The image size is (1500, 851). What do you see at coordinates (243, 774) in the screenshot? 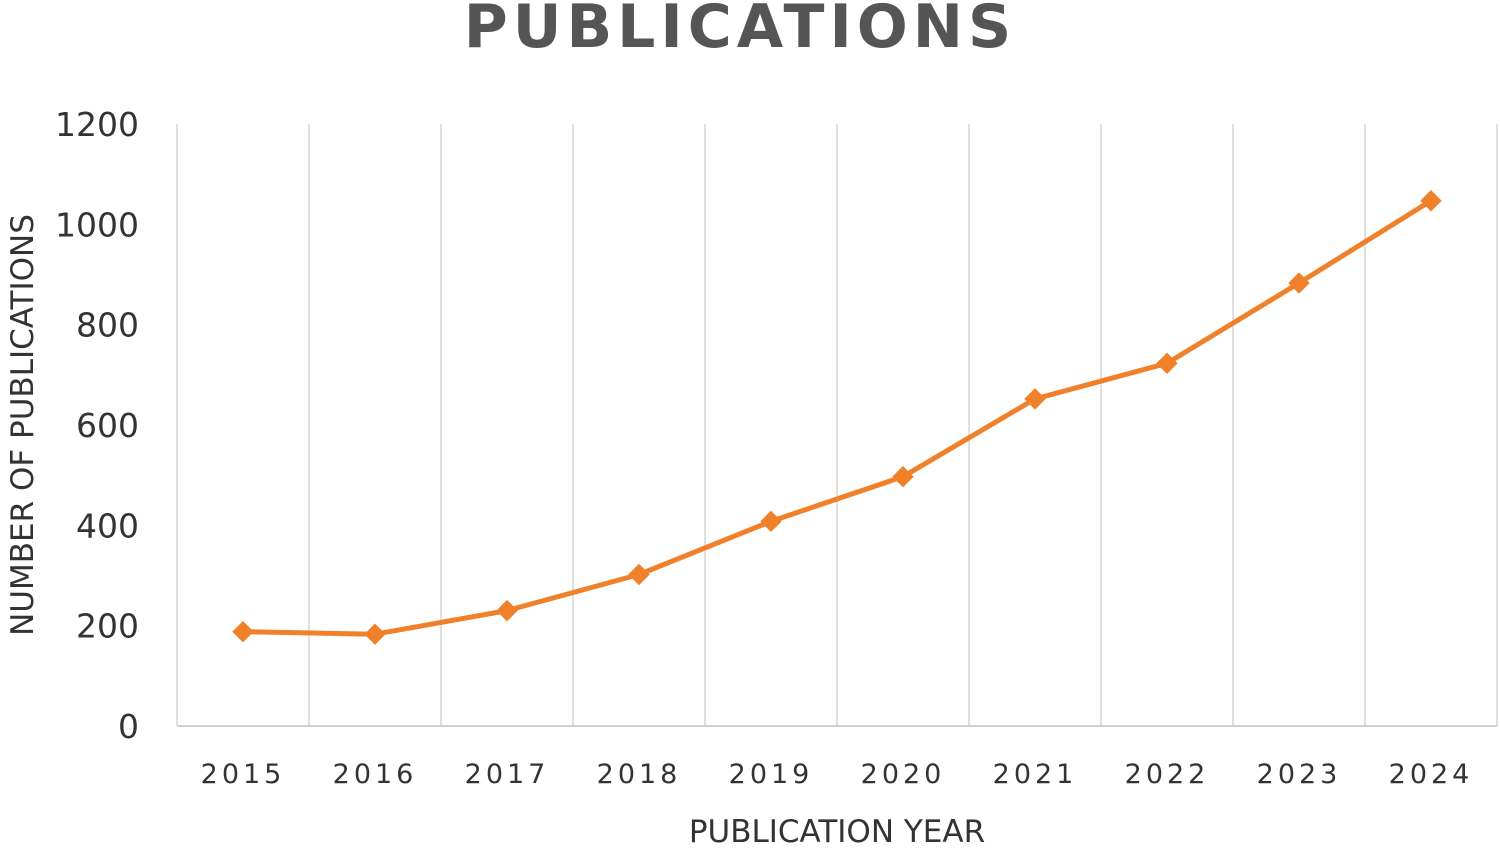
I see `x-tick-label: 2015` at bounding box center [243, 774].